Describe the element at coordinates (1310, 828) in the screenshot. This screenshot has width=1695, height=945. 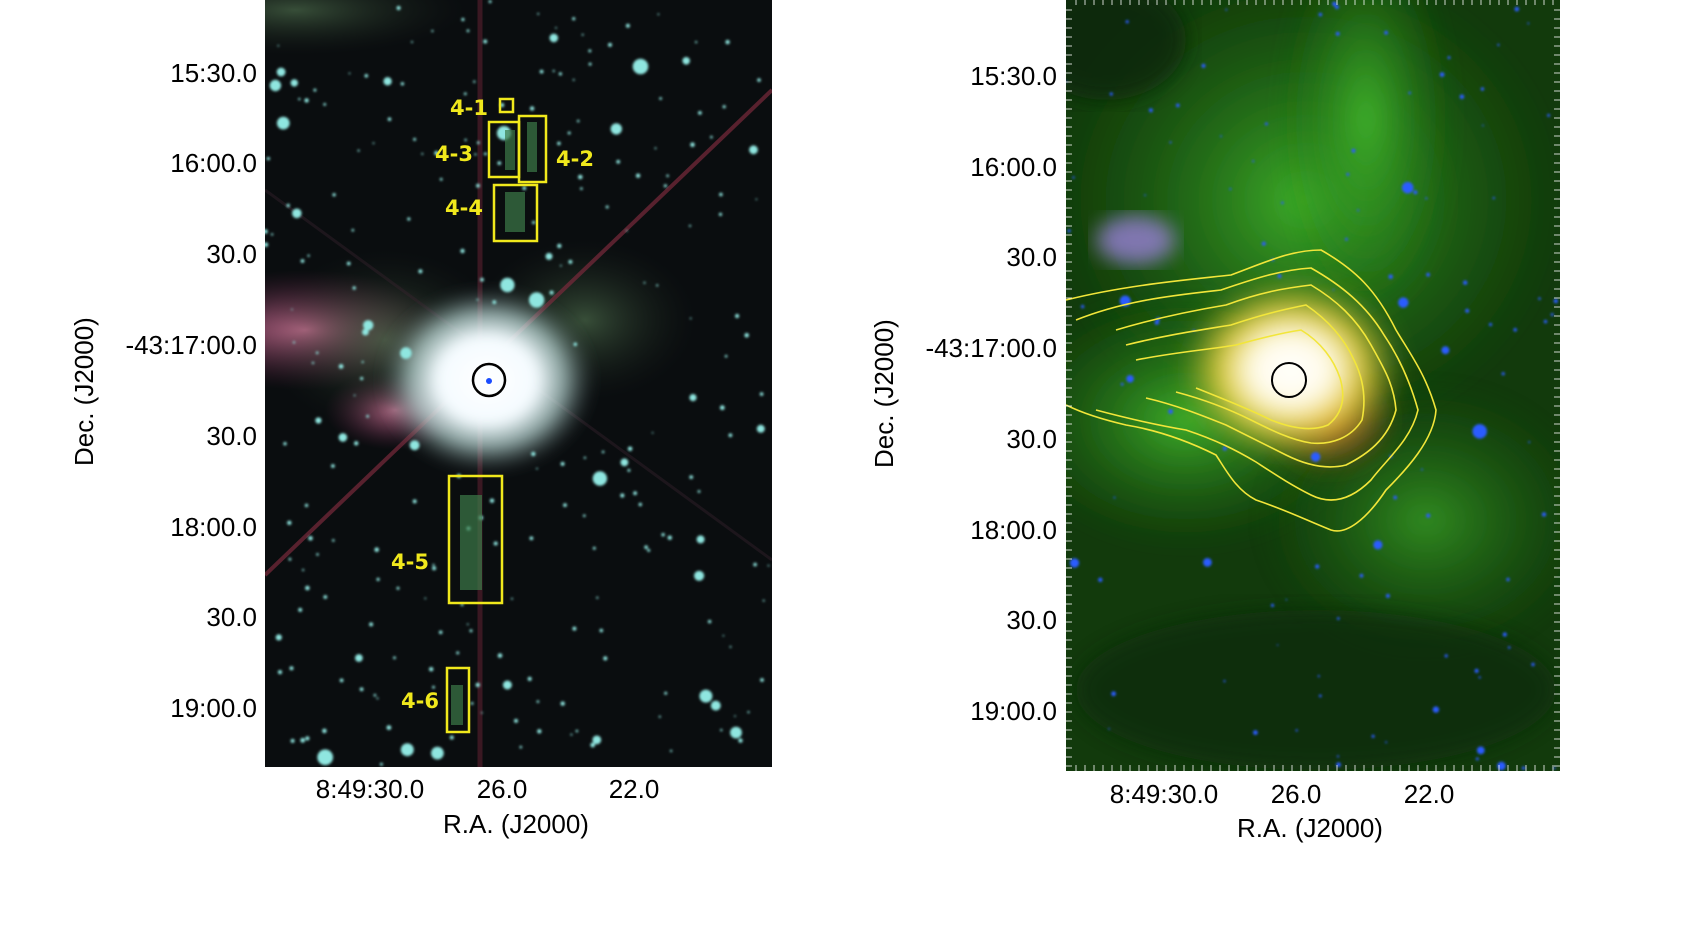
I see `right-x-axis-title: R.A. (J2000)` at that location.